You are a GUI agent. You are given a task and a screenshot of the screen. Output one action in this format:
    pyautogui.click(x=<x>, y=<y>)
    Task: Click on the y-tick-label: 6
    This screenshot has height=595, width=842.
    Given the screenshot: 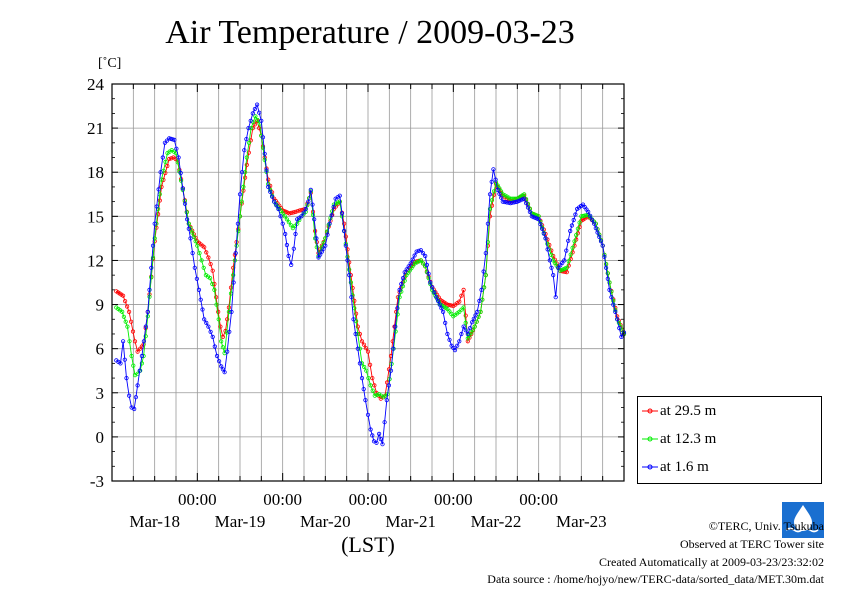 What is the action you would take?
    pyautogui.click(x=100, y=349)
    